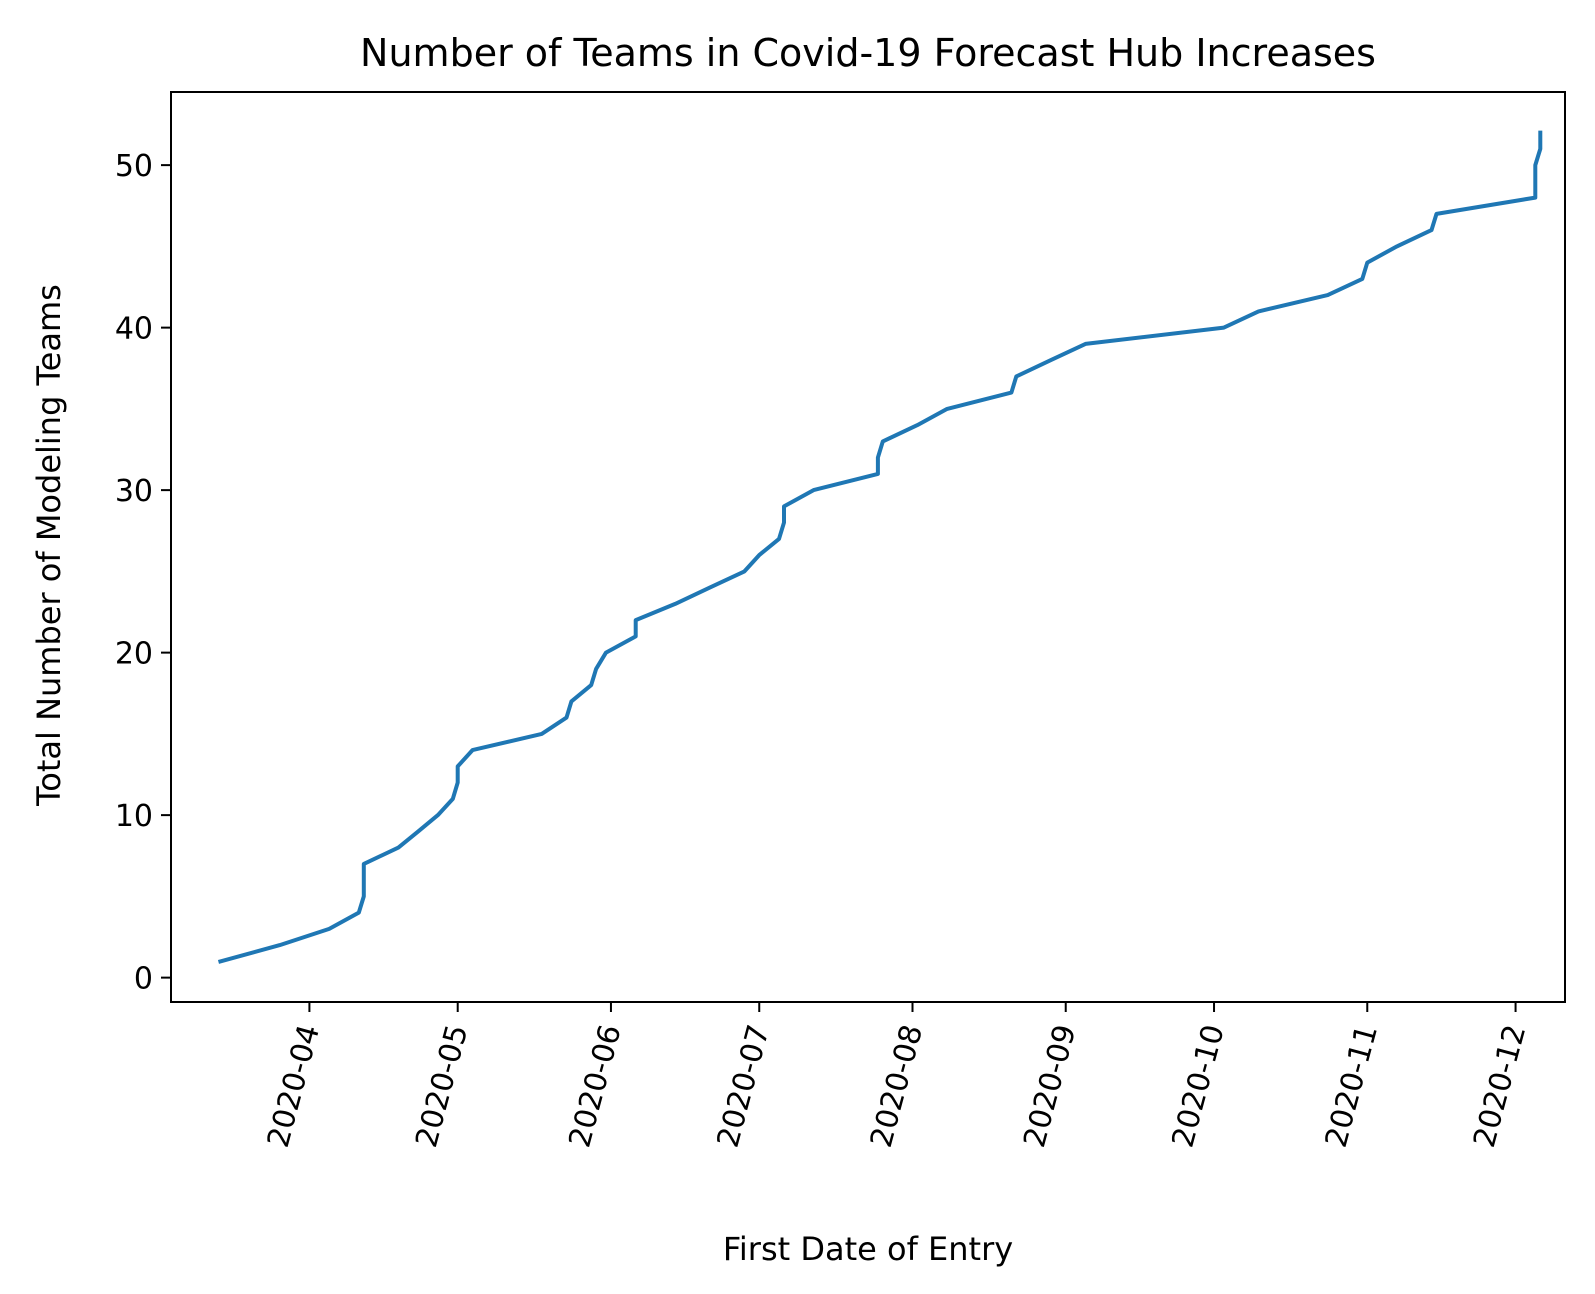 This screenshot has height=1294, width=1595. What do you see at coordinates (897, 1086) in the screenshot?
I see `x-tick-label: 2020-08` at bounding box center [897, 1086].